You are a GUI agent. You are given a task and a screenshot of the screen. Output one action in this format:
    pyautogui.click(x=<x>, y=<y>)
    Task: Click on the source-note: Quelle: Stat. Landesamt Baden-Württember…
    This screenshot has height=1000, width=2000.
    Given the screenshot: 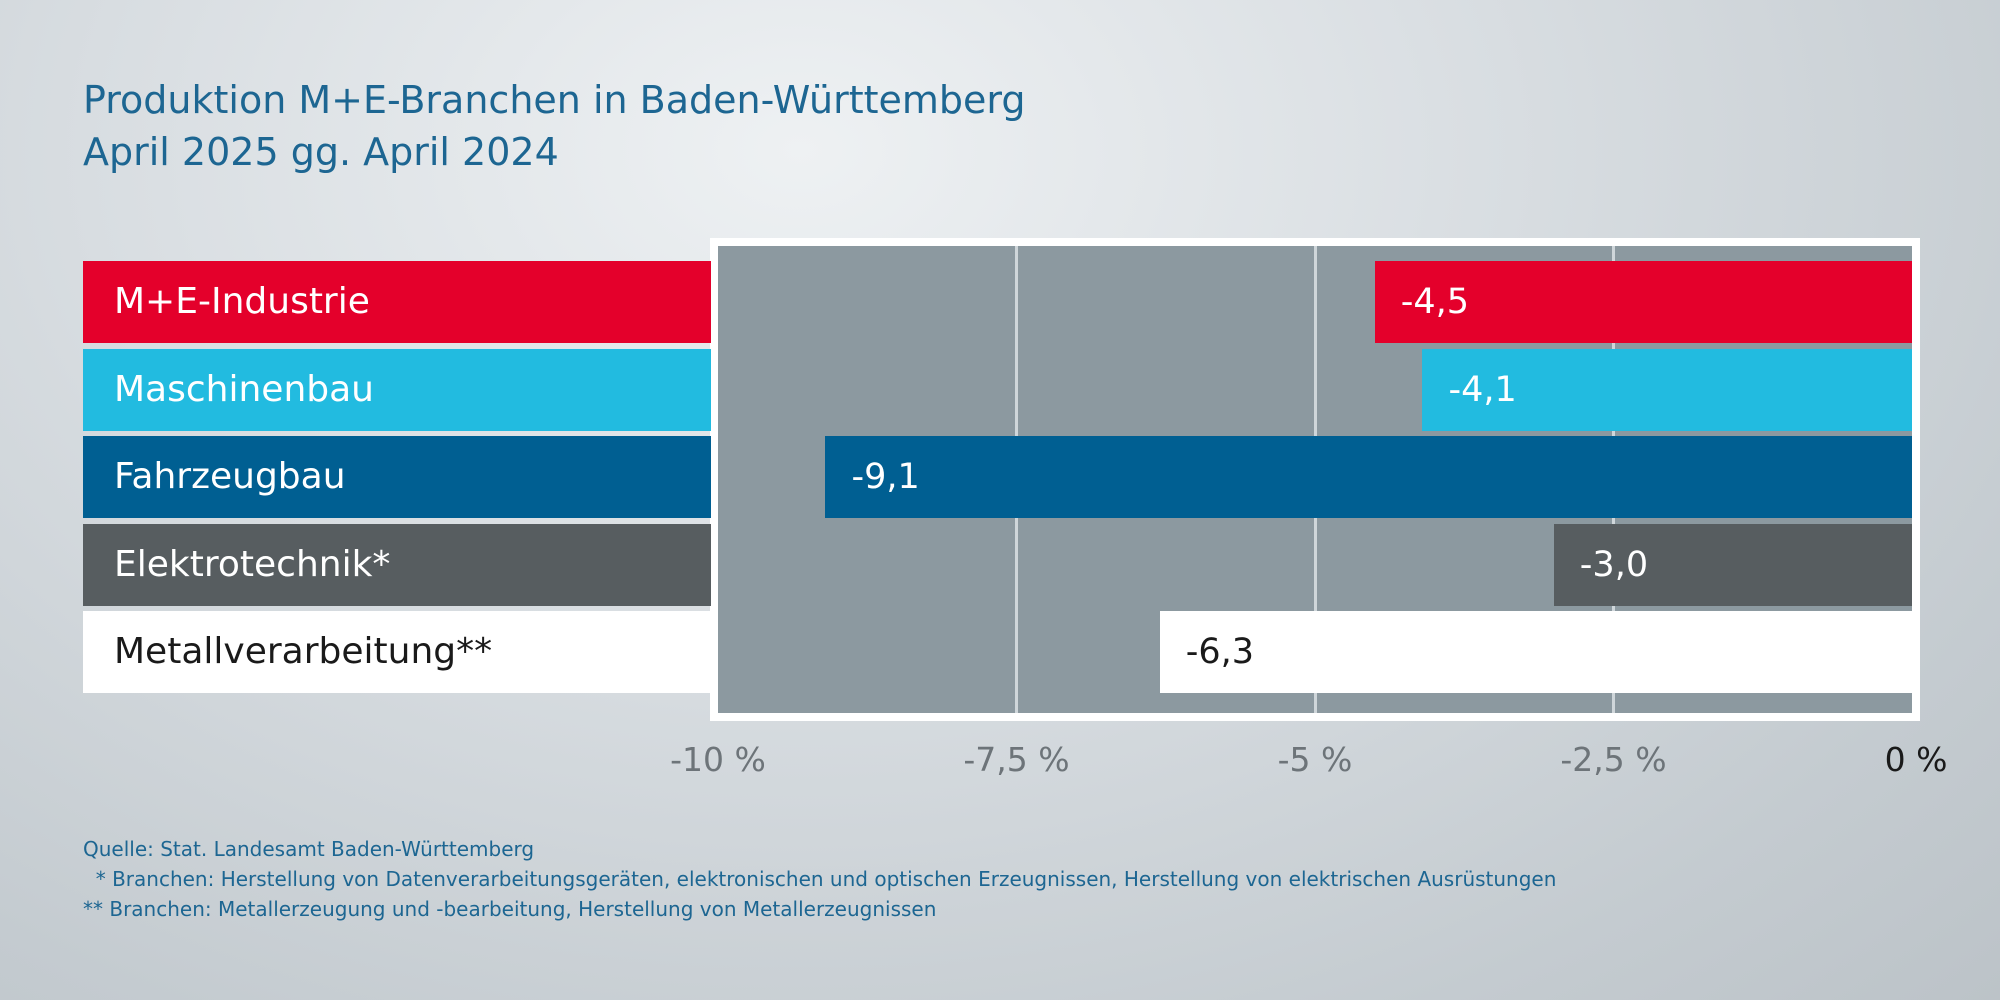 What is the action you would take?
    pyautogui.click(x=309, y=849)
    